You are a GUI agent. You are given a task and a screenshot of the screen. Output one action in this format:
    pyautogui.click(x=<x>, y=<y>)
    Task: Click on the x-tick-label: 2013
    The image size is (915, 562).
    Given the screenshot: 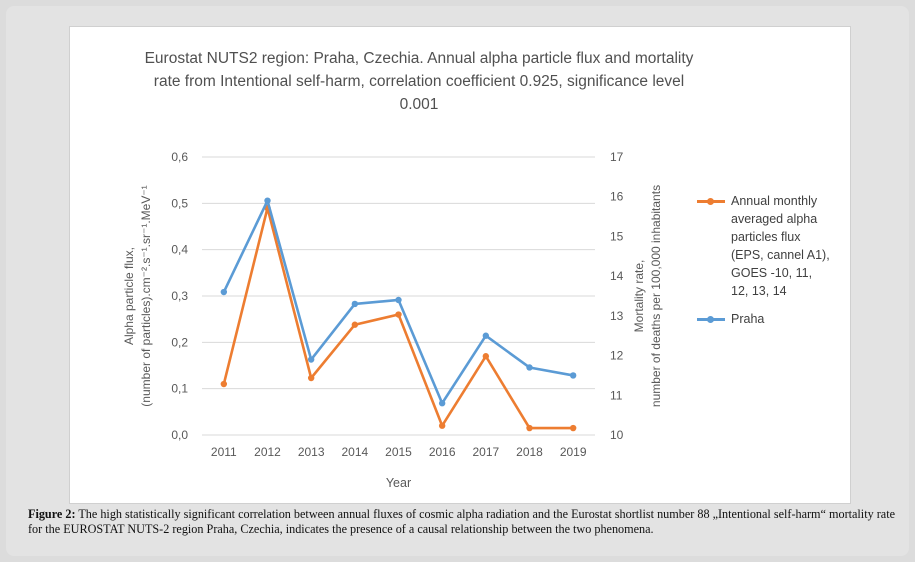 What is the action you would take?
    pyautogui.click(x=311, y=452)
    